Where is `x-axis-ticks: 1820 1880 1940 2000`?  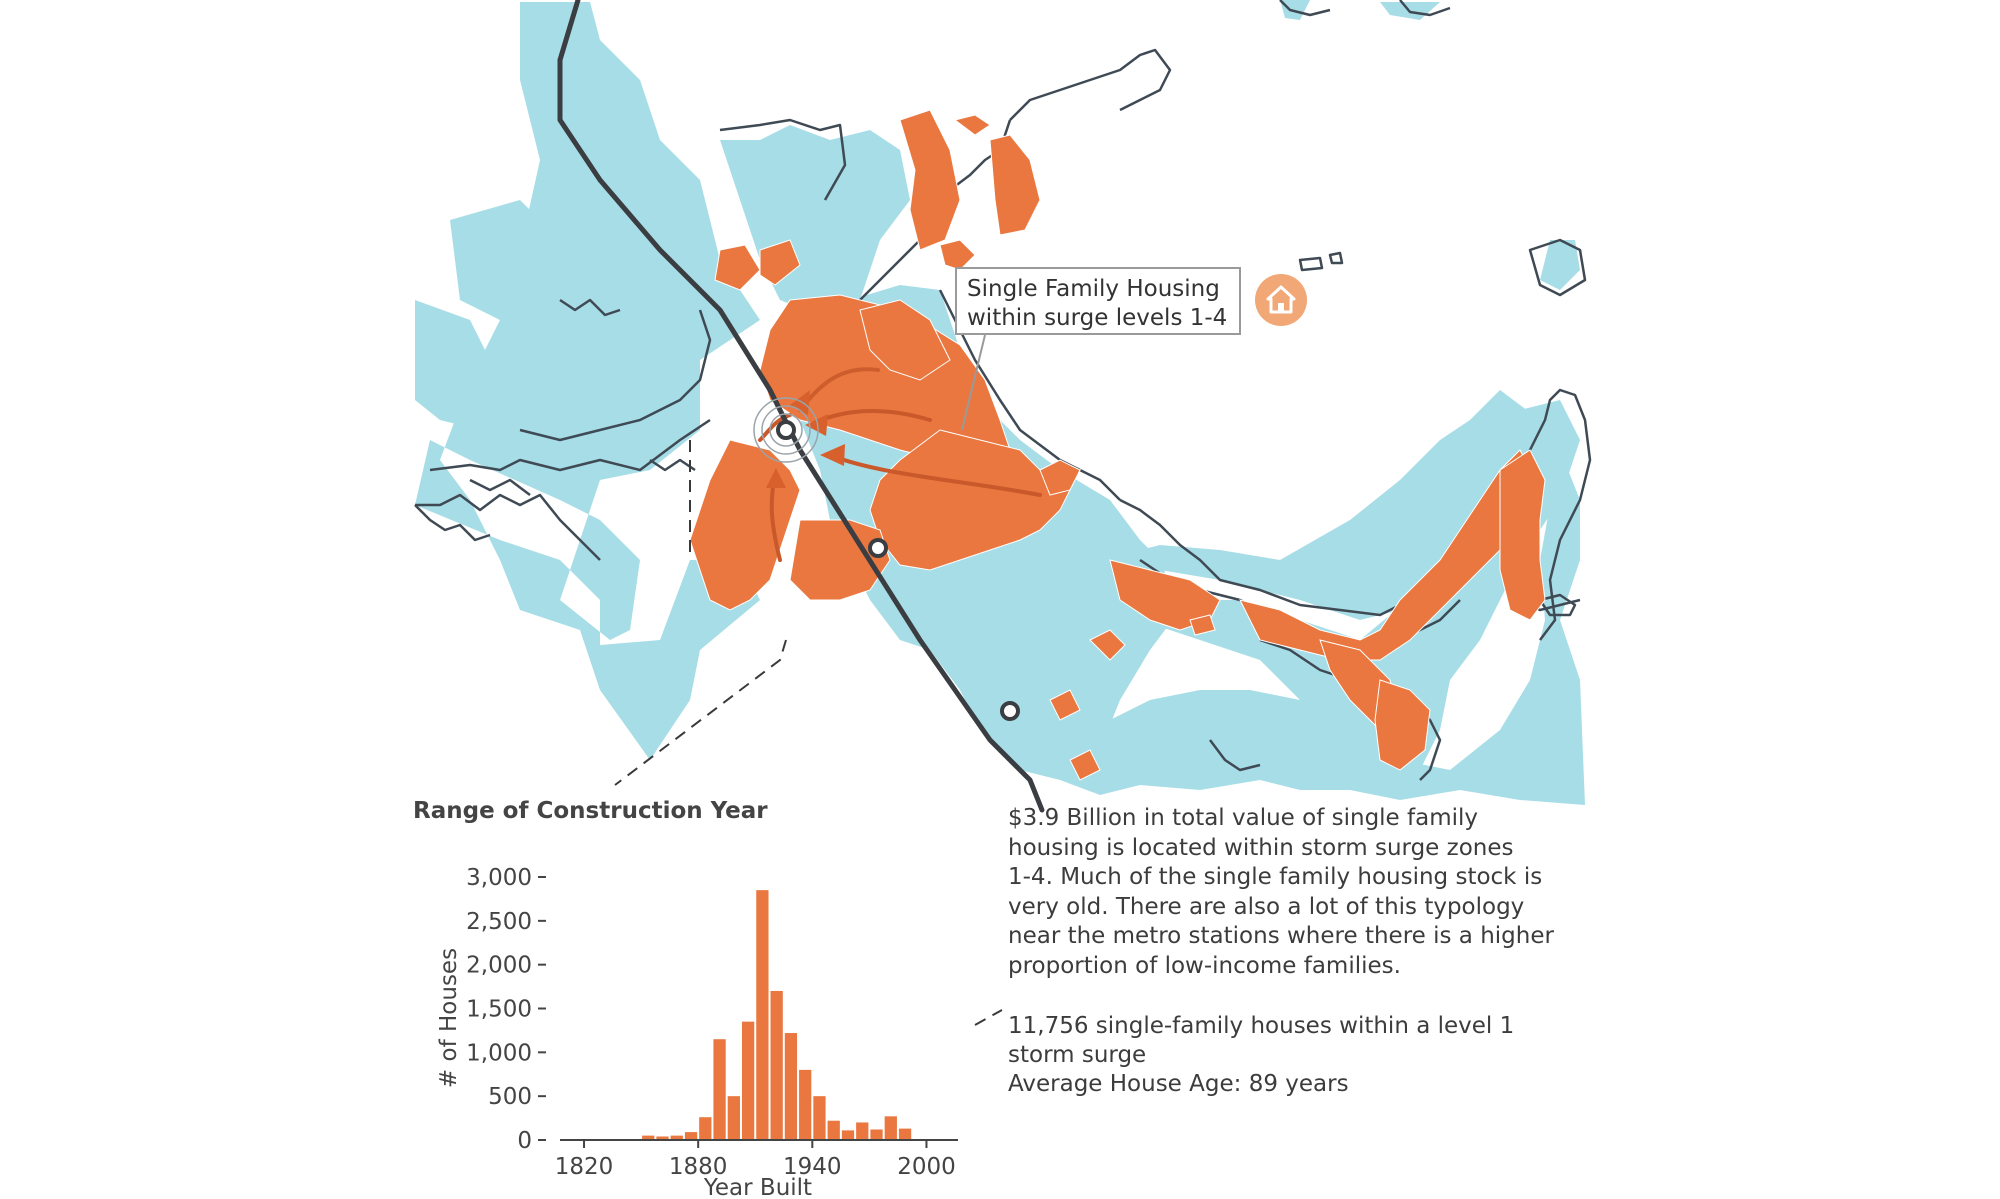 x-axis-ticks: 1820 1880 1940 2000 is located at coordinates (755, 1160).